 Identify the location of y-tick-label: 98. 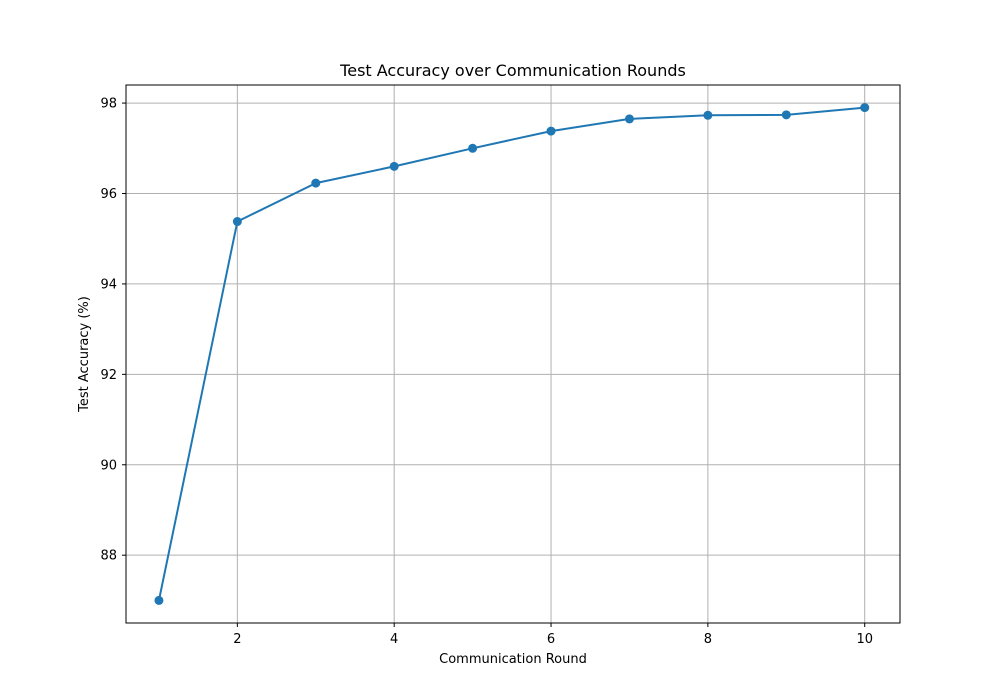
(108, 104).